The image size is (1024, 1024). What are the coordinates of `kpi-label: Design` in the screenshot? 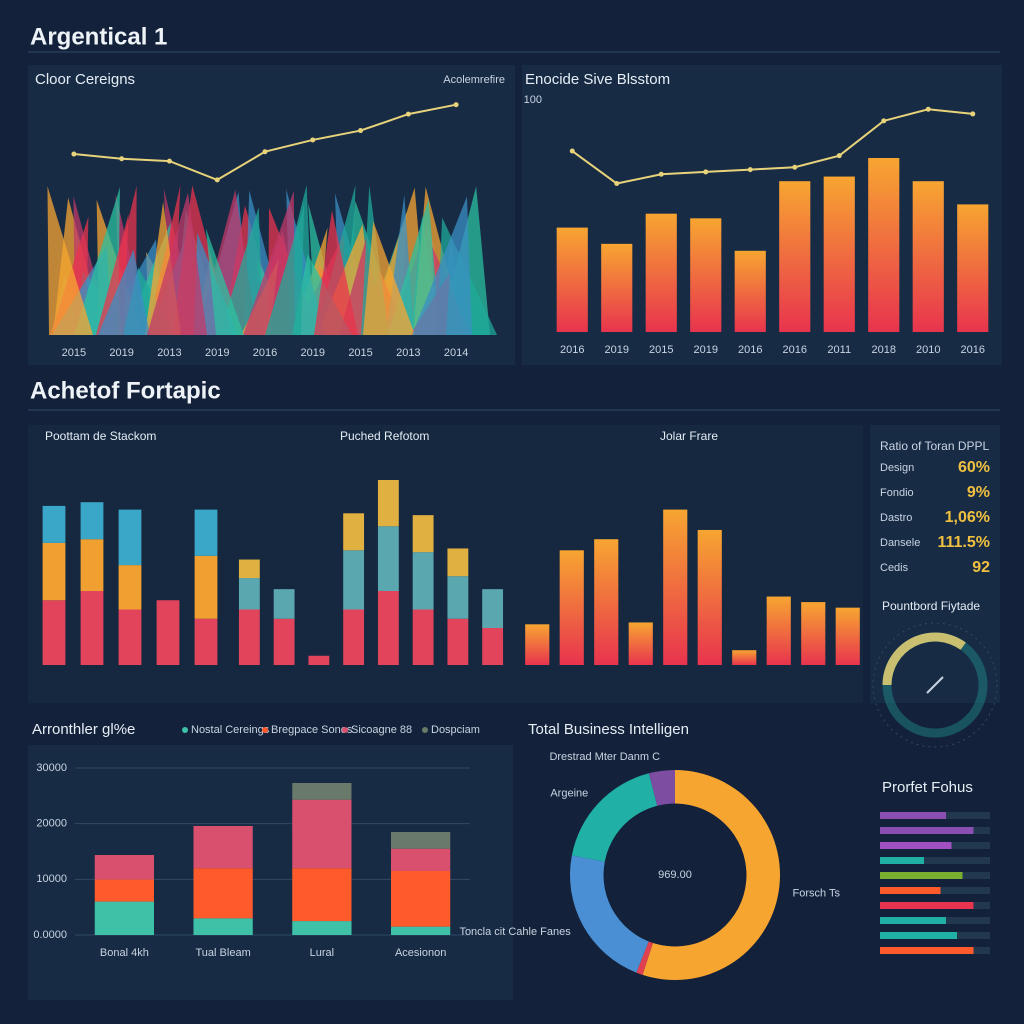 It's located at (897, 468).